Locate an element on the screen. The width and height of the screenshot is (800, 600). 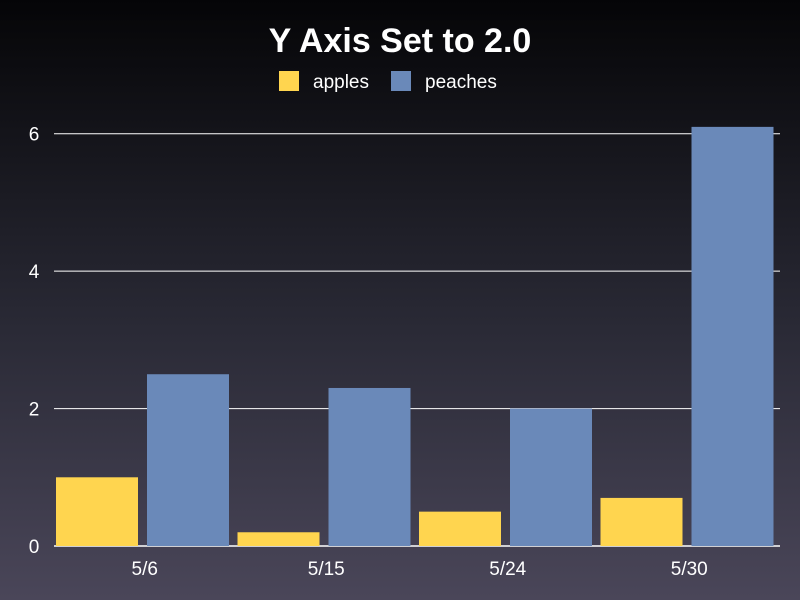
x-tick-label: 5/30 is located at coordinates (689, 569).